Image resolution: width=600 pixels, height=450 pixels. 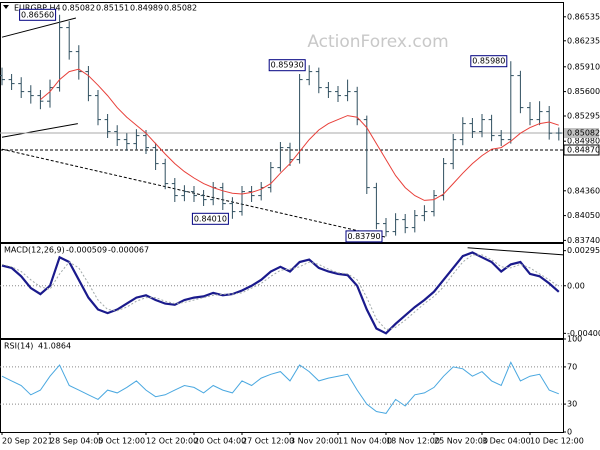 What do you see at coordinates (583, 141) in the screenshot?
I see `y-tick-label: 0.84980` at bounding box center [583, 141].